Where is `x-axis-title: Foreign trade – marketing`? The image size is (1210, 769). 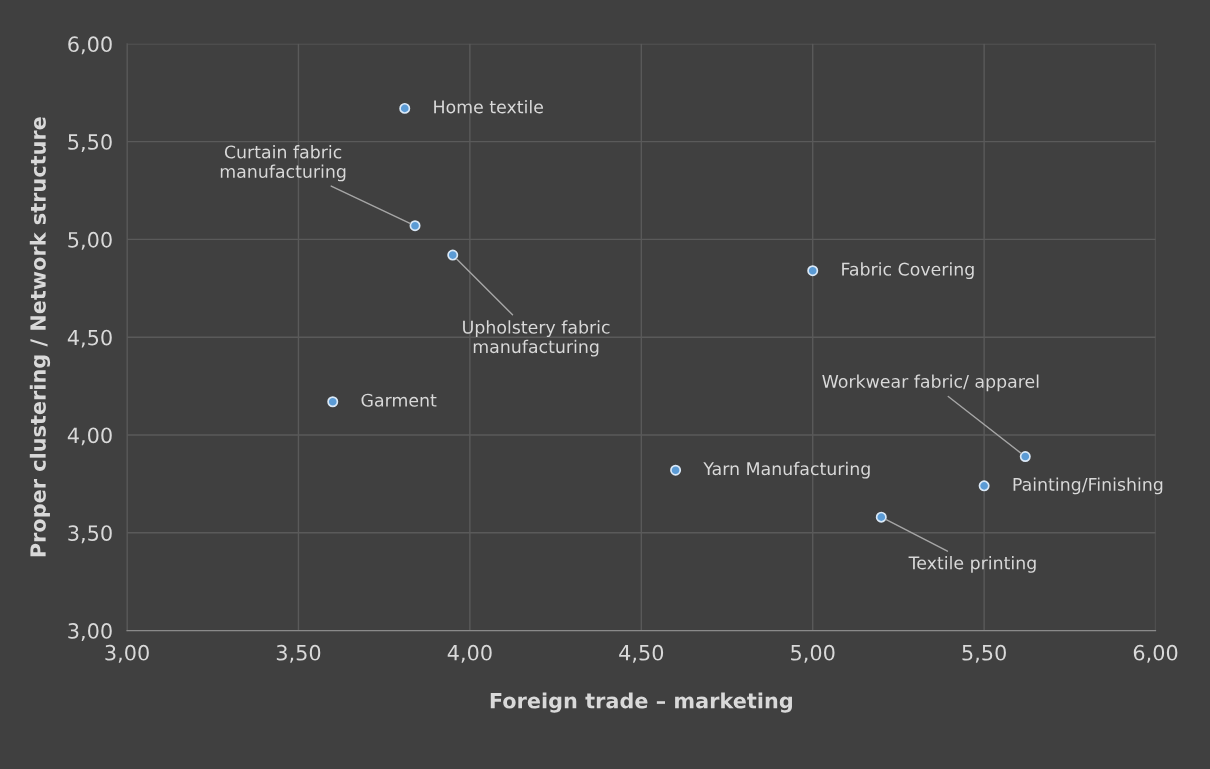 x-axis-title: Foreign trade – marketing is located at coordinates (641, 702).